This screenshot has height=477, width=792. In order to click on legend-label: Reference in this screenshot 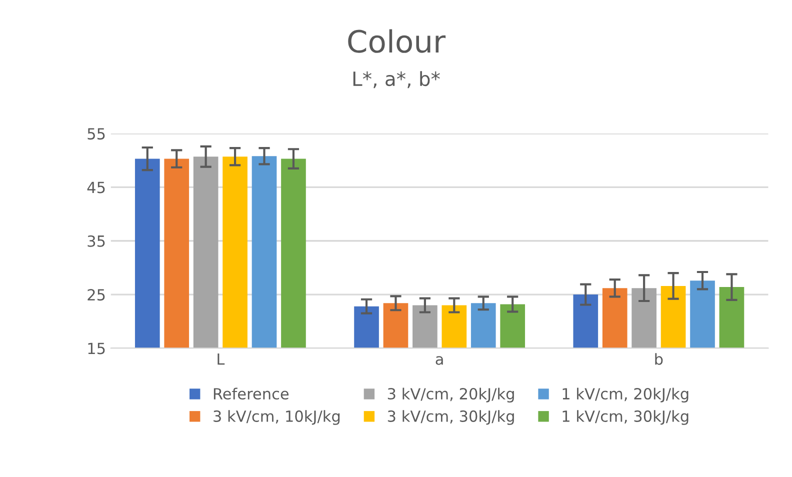, I will do `click(251, 394)`.